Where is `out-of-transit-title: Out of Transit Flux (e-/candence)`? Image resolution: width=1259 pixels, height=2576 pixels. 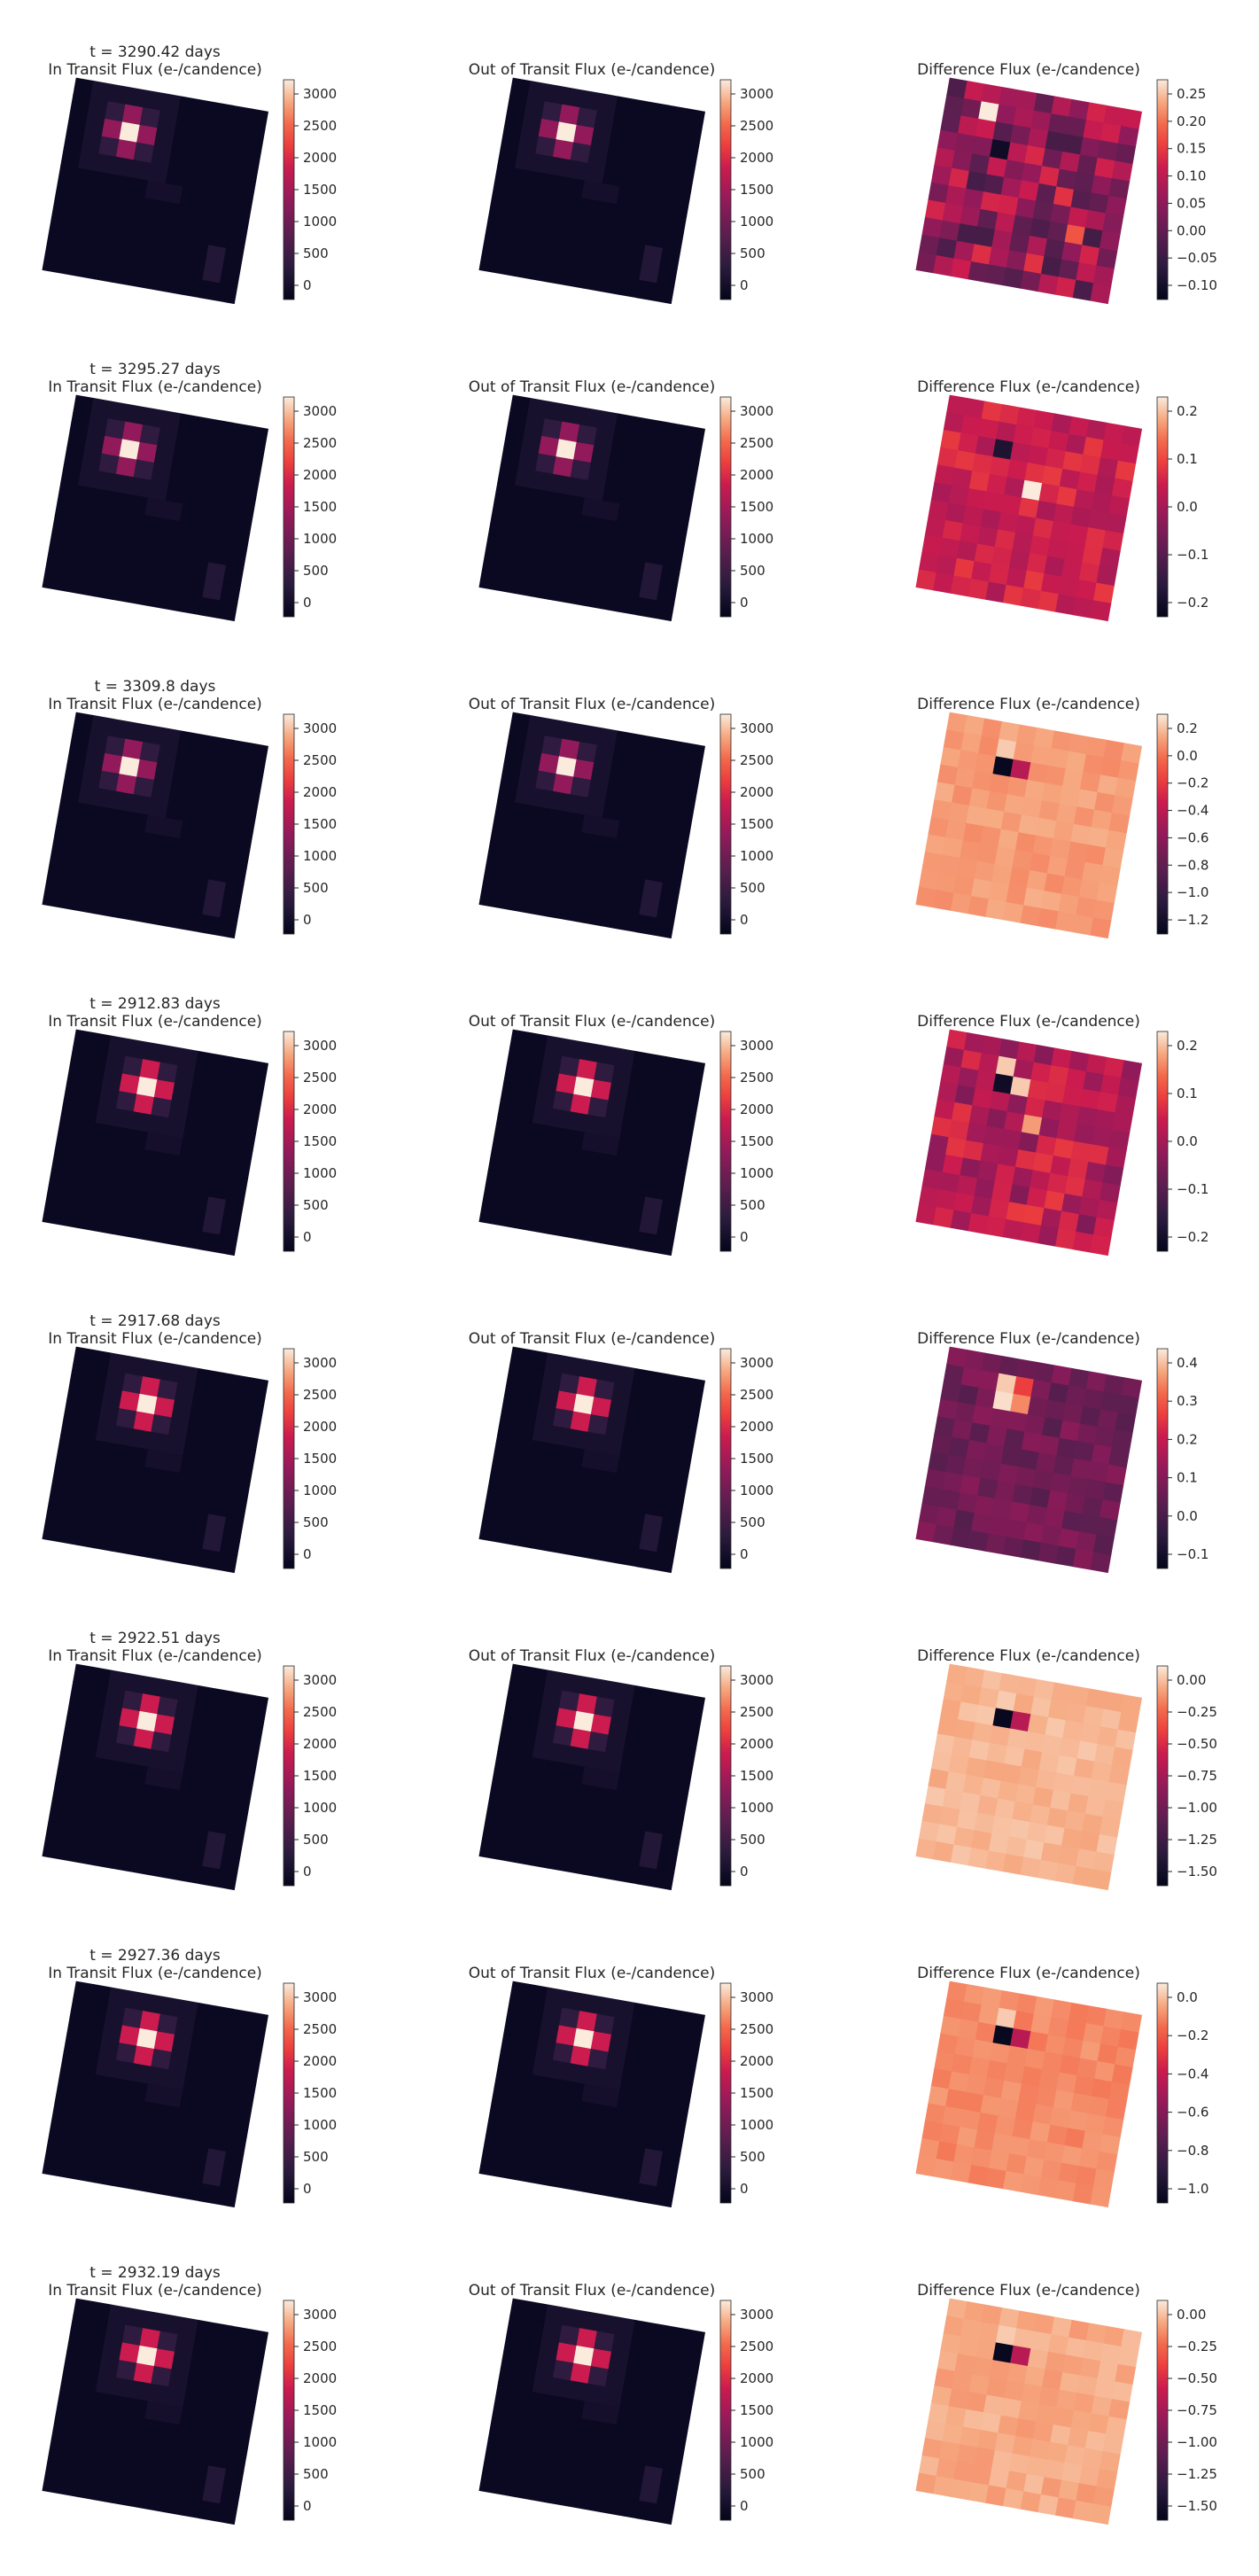
out-of-transit-title: Out of Transit Flux (e-/candence) is located at coordinates (592, 387).